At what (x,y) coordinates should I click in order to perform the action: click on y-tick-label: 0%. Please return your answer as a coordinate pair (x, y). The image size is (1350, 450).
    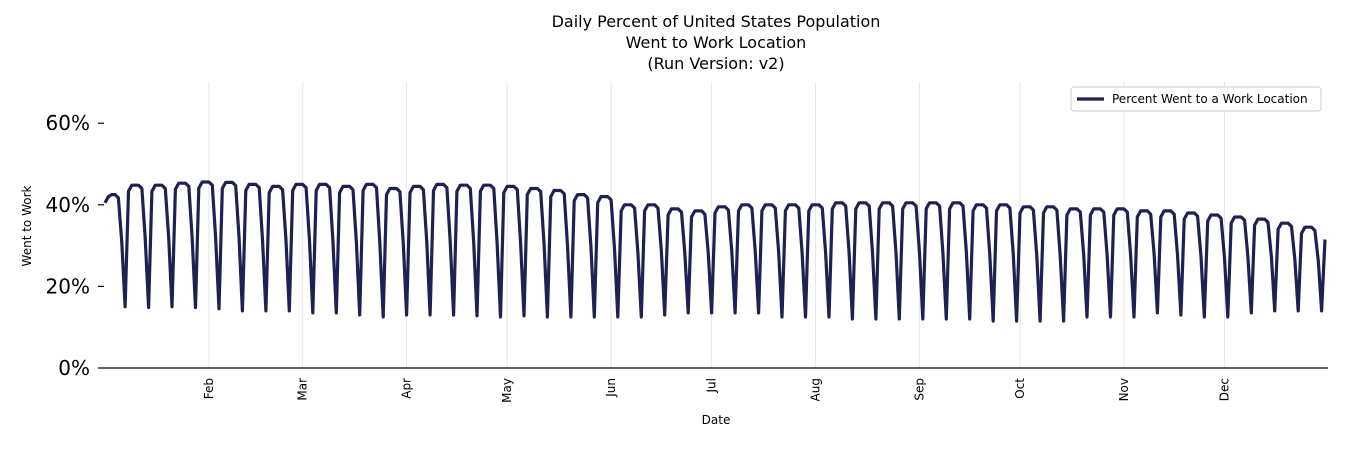
    Looking at the image, I should click on (74, 368).